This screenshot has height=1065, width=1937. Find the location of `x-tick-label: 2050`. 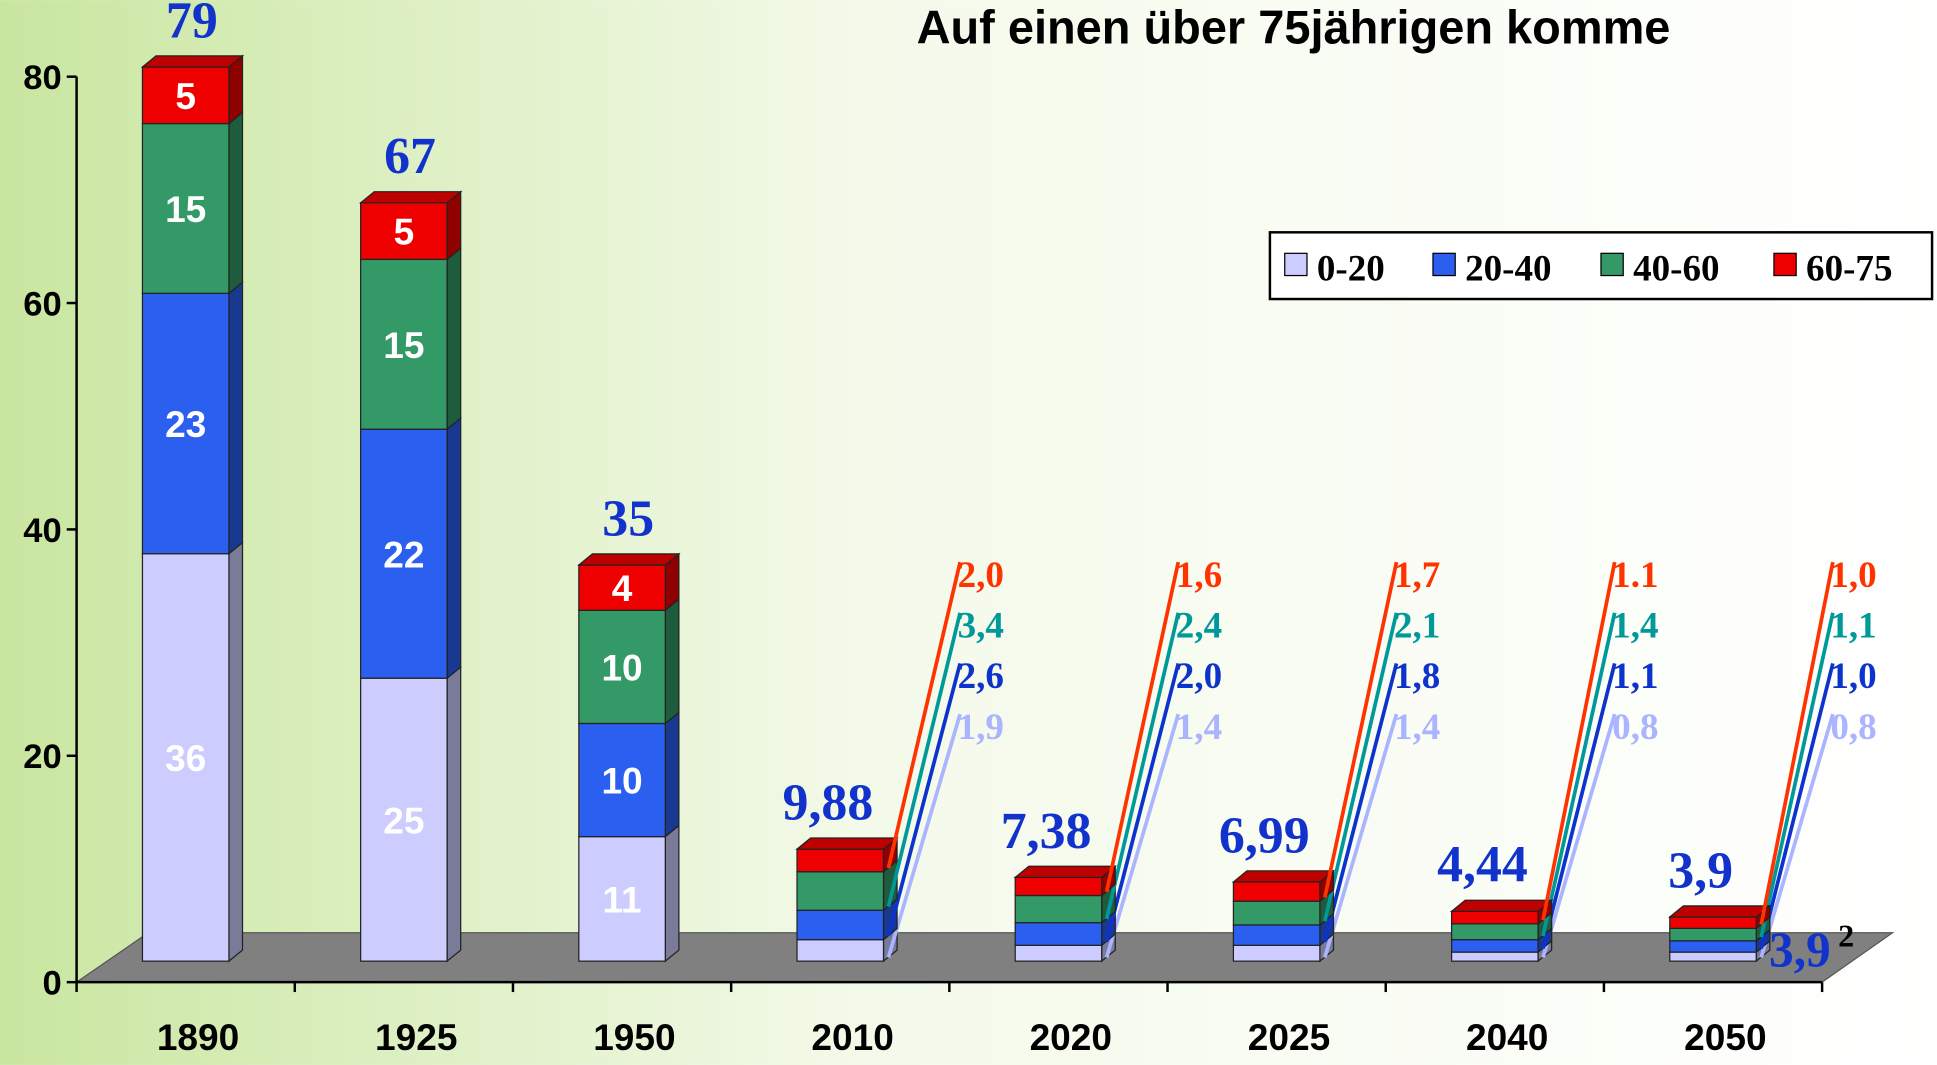

x-tick-label: 2050 is located at coordinates (1725, 1037).